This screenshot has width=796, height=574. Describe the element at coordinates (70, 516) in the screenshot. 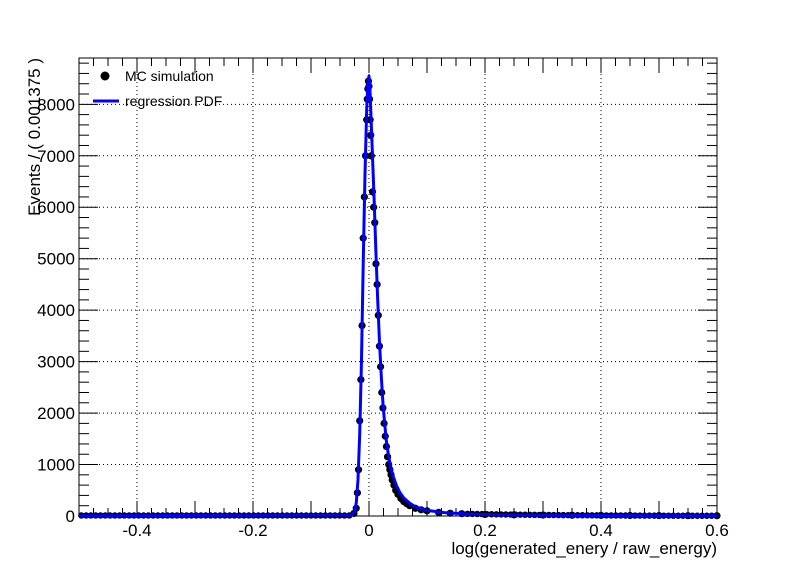

I see `y-tick-label: 0` at that location.